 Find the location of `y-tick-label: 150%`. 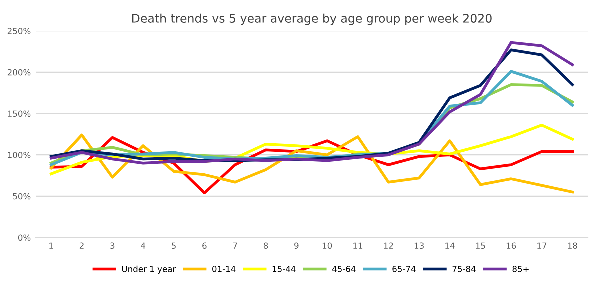

y-tick-label: 150% is located at coordinates (19, 114).